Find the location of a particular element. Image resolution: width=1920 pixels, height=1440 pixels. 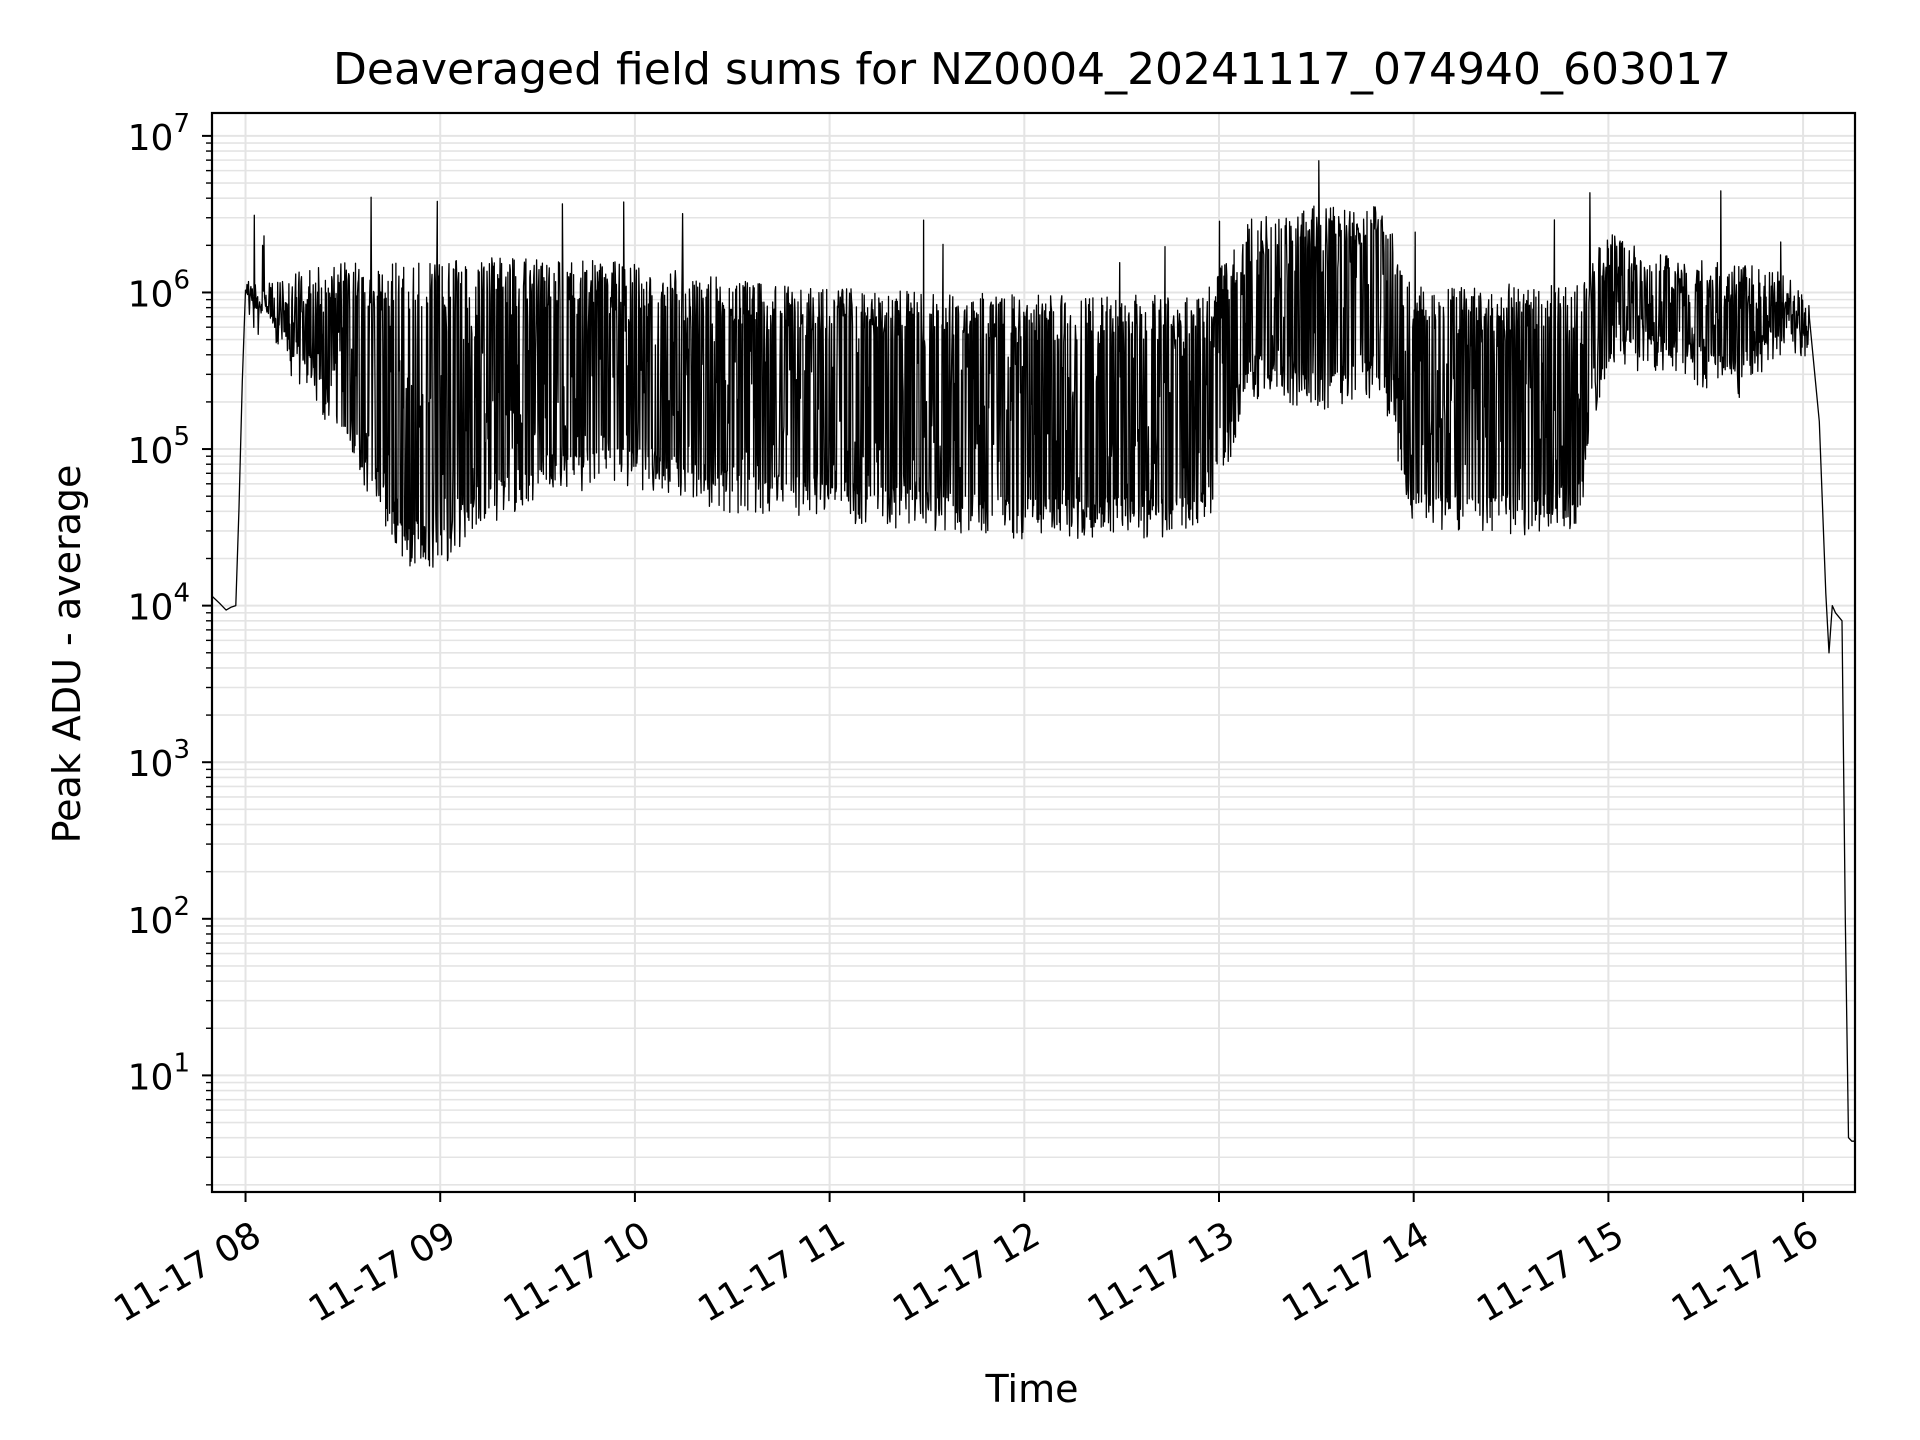

y-tick-label: 10⁴ is located at coordinates (159, 604).